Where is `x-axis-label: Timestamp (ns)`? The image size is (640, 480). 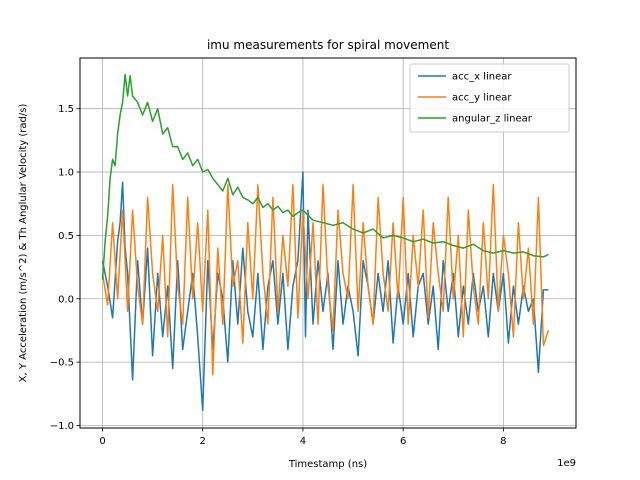
x-axis-label: Timestamp (ns) is located at coordinates (327, 464).